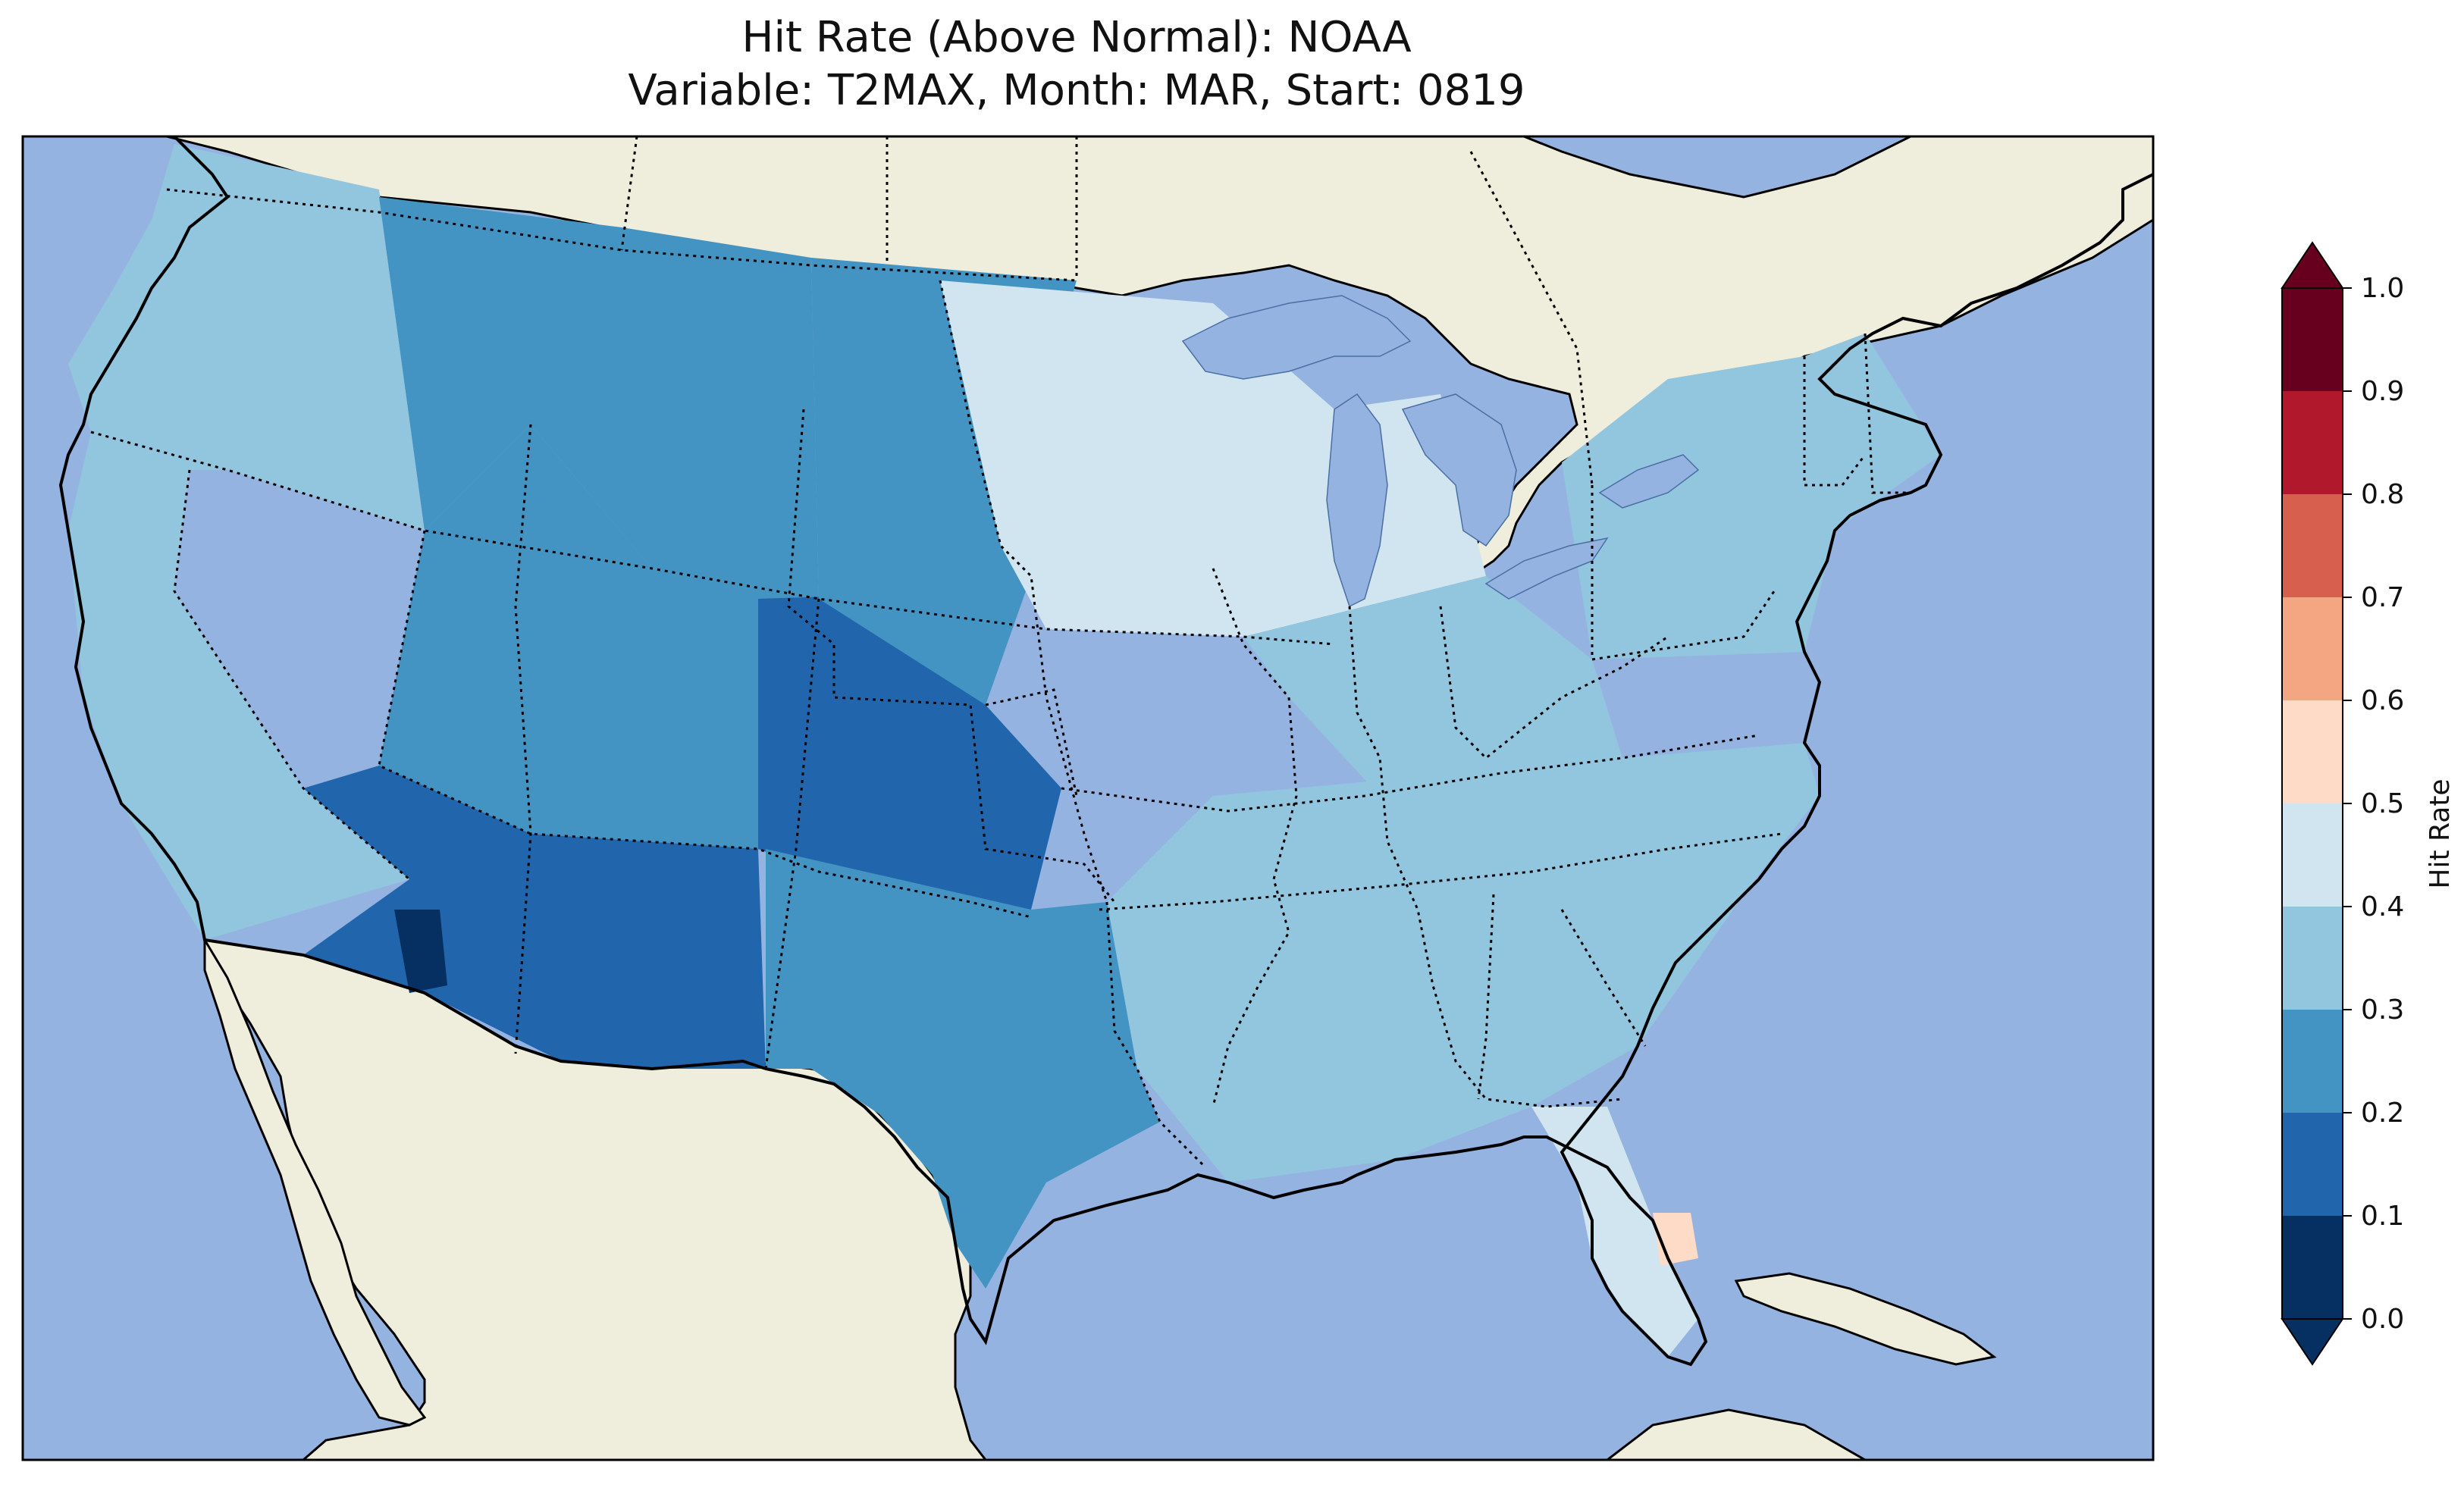  Describe the element at coordinates (963, 1069) in the screenshot. I see `region-texas-oklahoma` at that location.